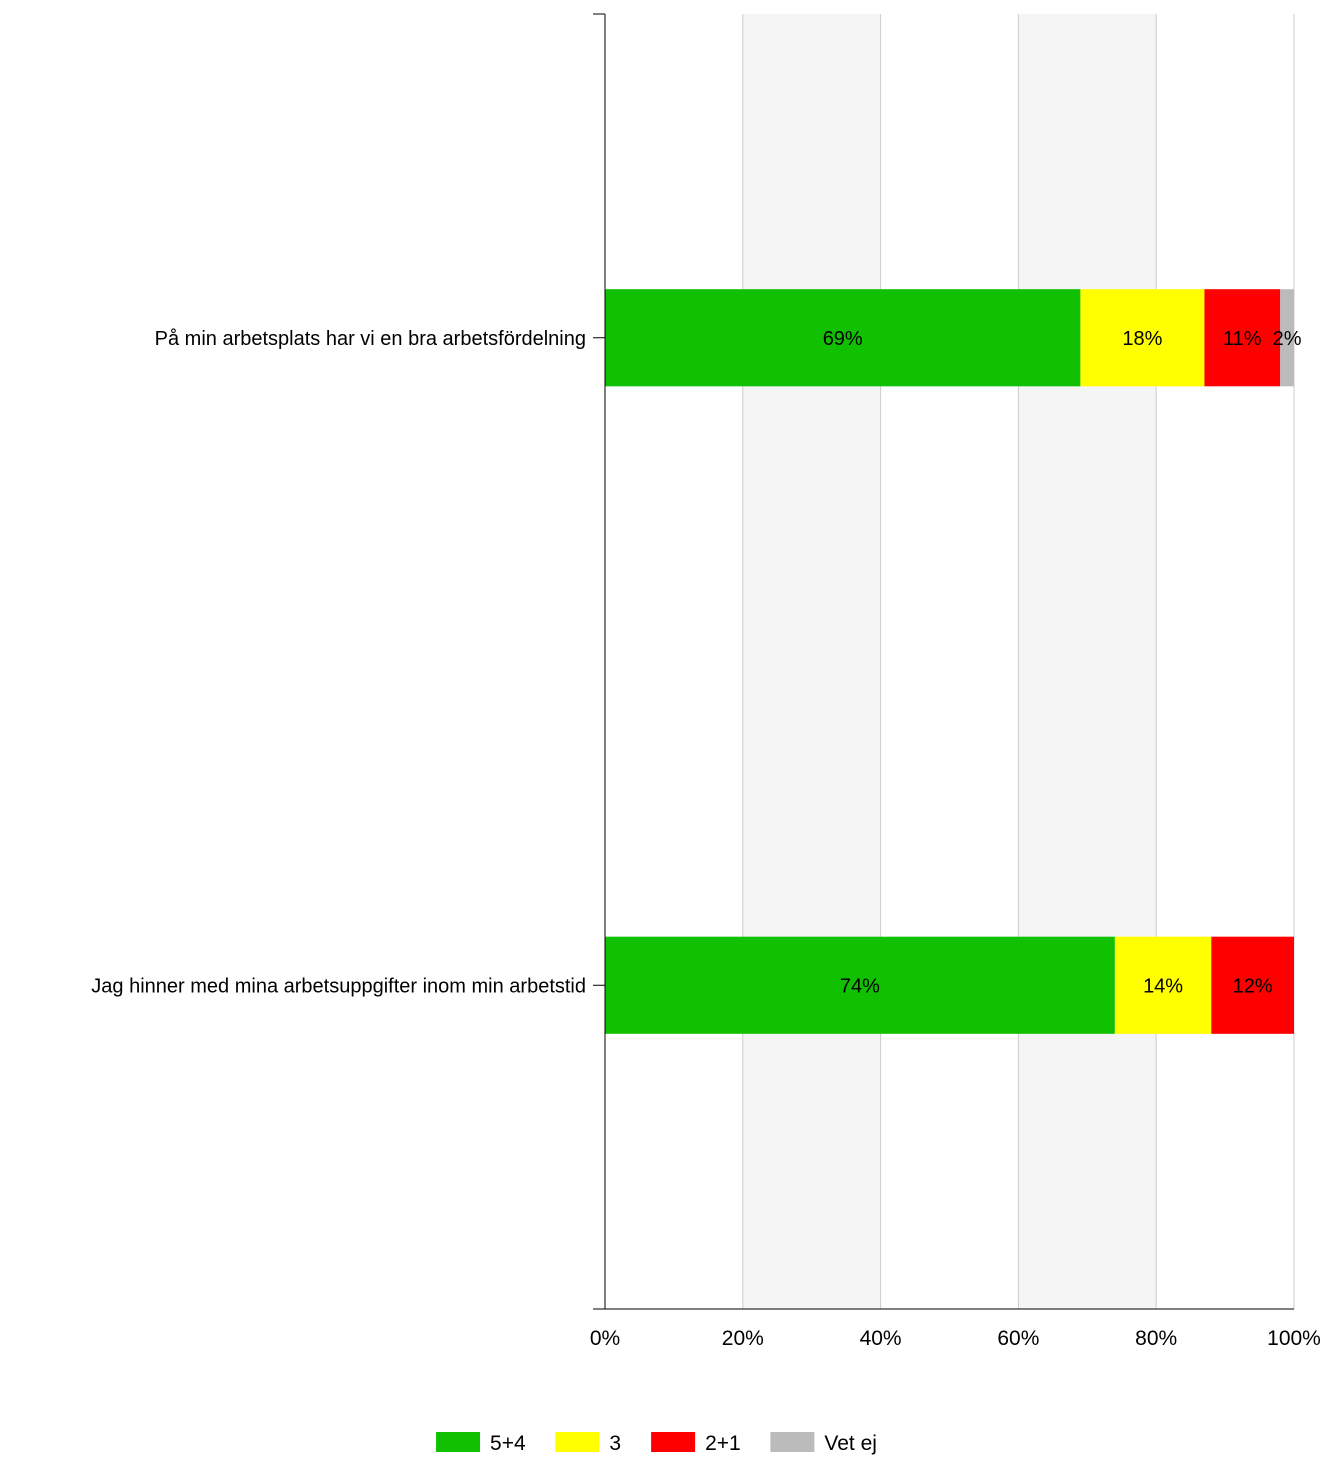 The image size is (1327, 1458). I want to click on x-tick-label: 100%, so click(1294, 1338).